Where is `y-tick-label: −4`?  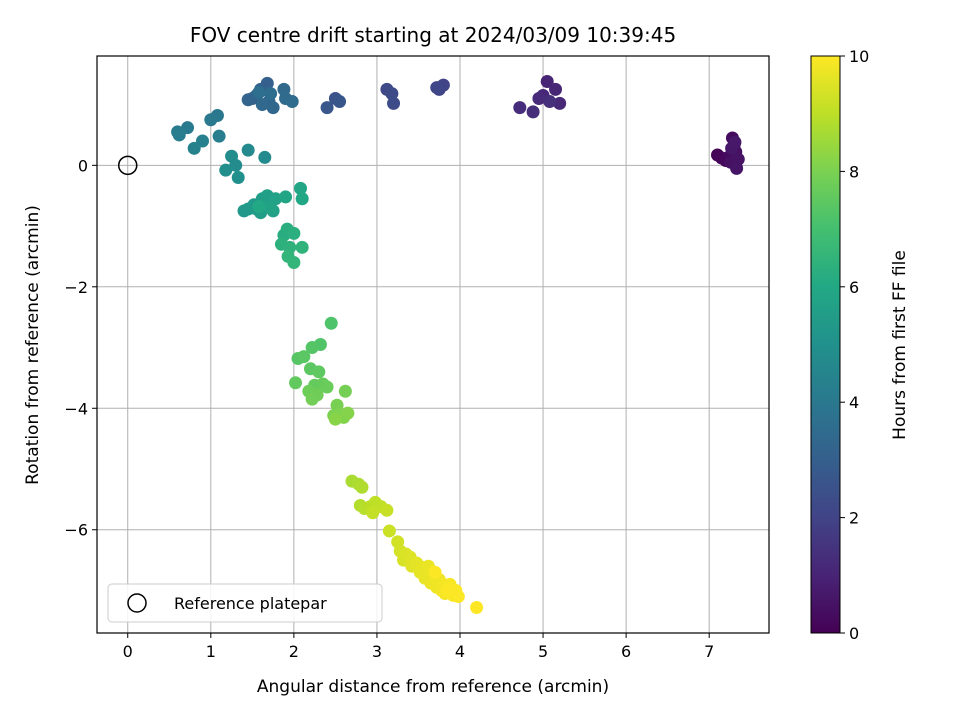 y-tick-label: −4 is located at coordinates (76, 408).